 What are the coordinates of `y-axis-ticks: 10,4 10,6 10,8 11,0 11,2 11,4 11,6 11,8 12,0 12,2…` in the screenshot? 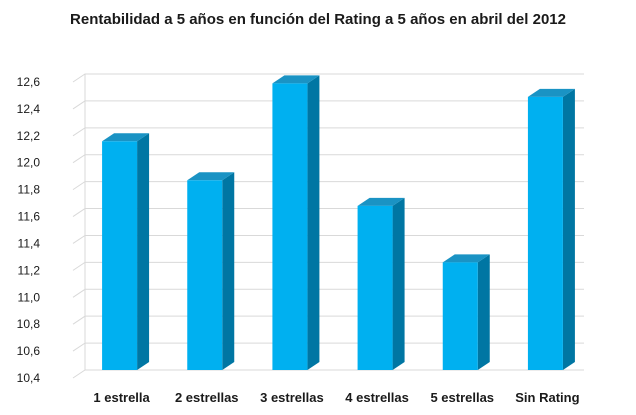 It's located at (29, 230).